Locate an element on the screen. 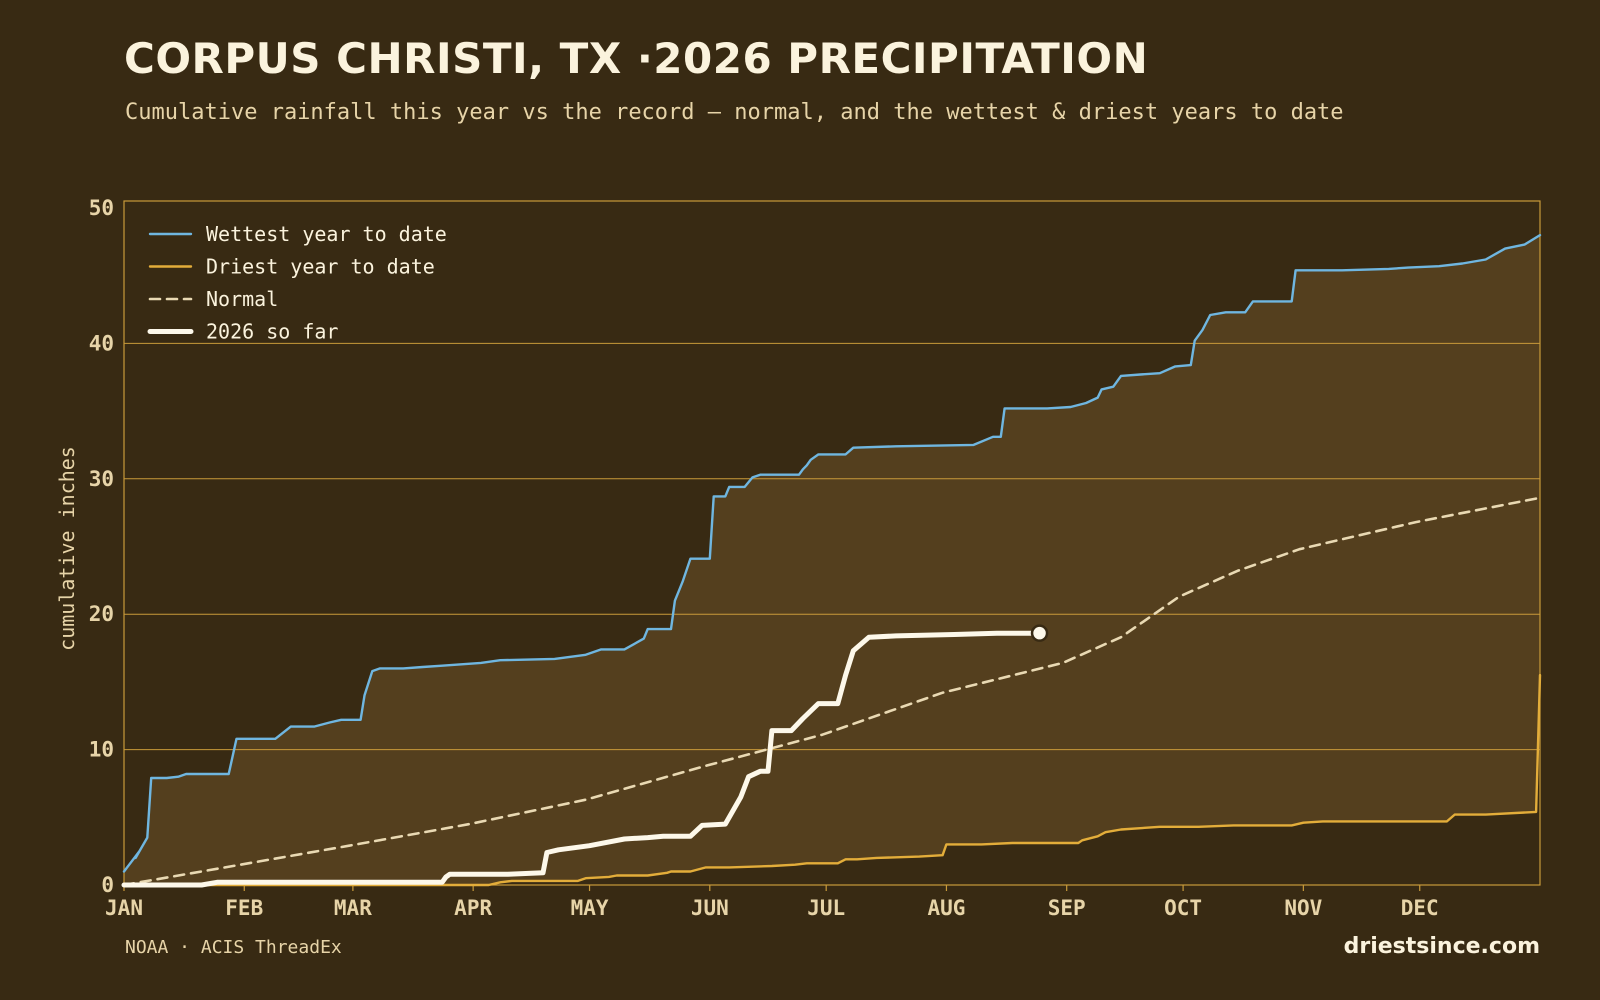 The height and width of the screenshot is (1000, 1600). x-tick-label: AUG is located at coordinates (946, 908).